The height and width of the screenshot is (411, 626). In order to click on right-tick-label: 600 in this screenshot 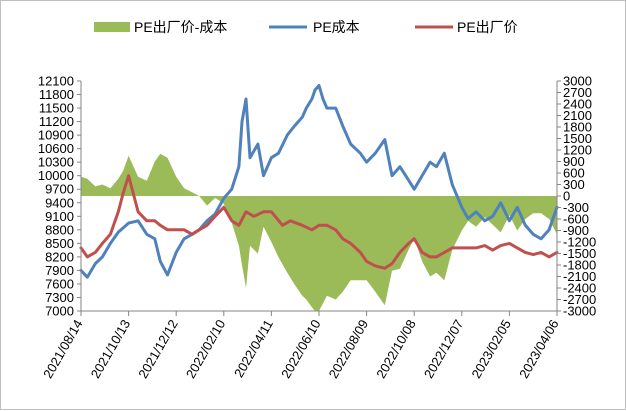, I will do `click(574, 173)`.